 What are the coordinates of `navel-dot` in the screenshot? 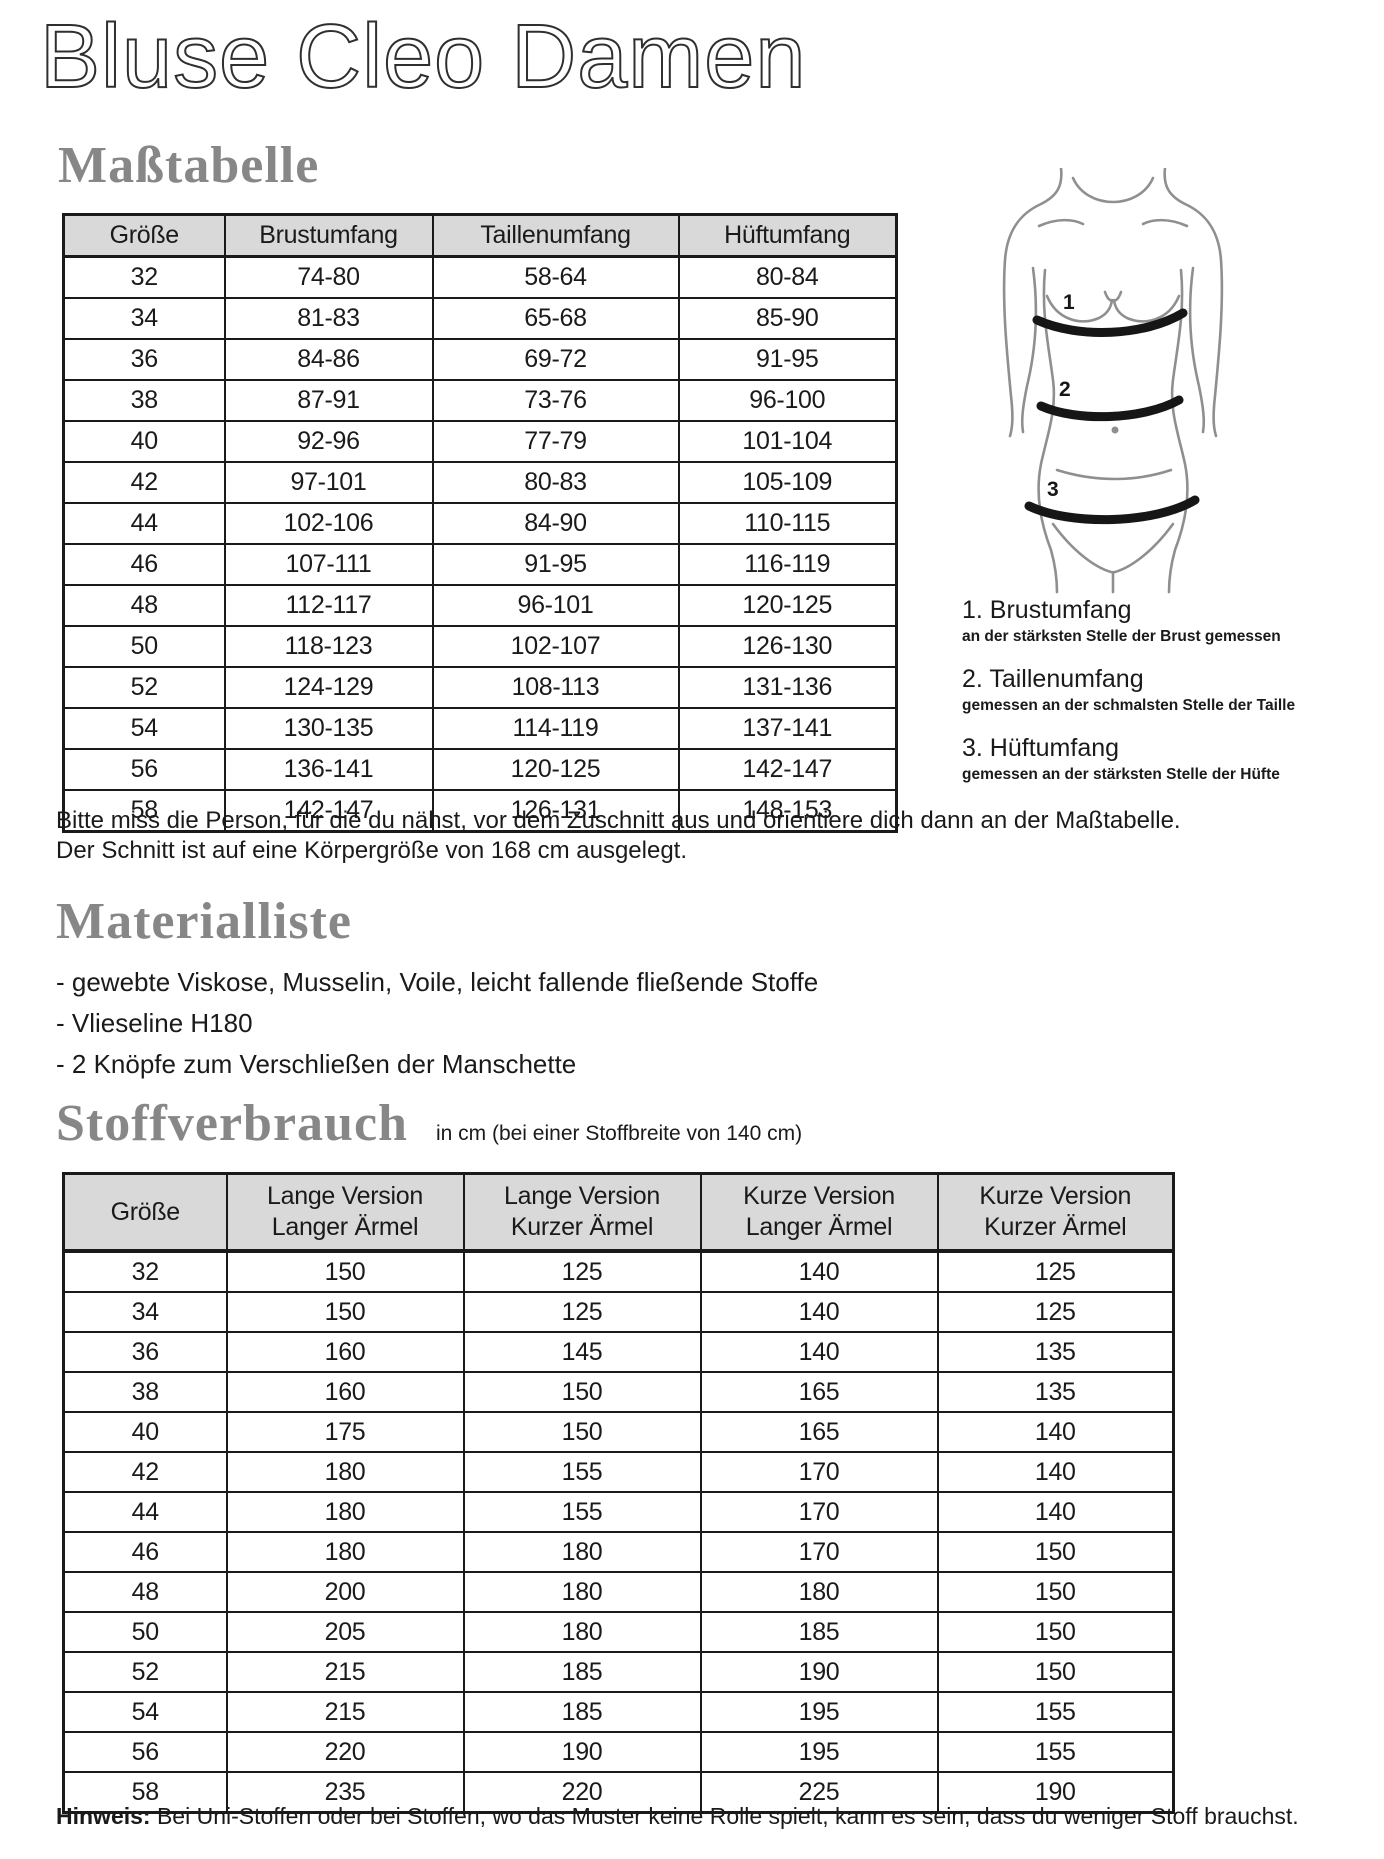 It's located at (1115, 430).